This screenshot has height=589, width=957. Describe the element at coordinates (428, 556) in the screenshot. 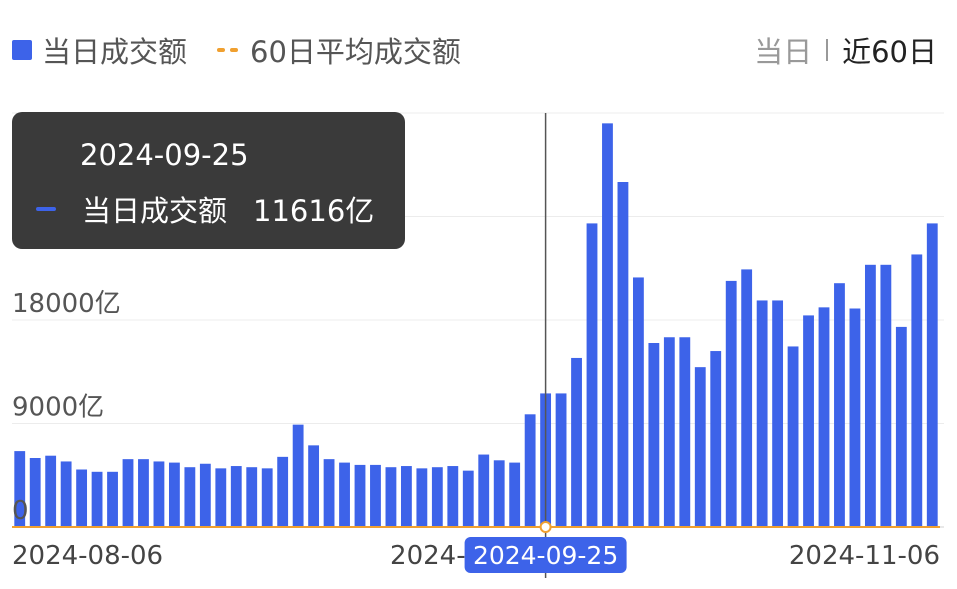

I see `x-tick-label: 2024-` at that location.